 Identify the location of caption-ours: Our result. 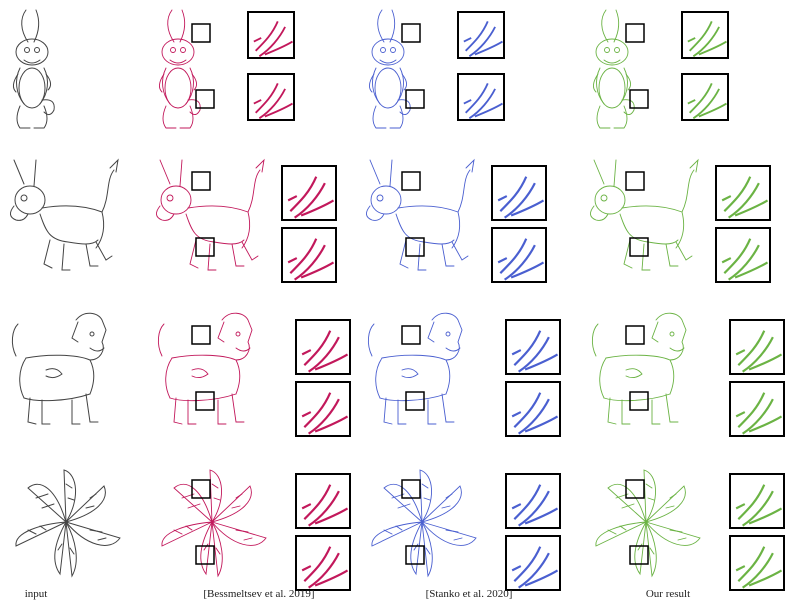
(668, 594).